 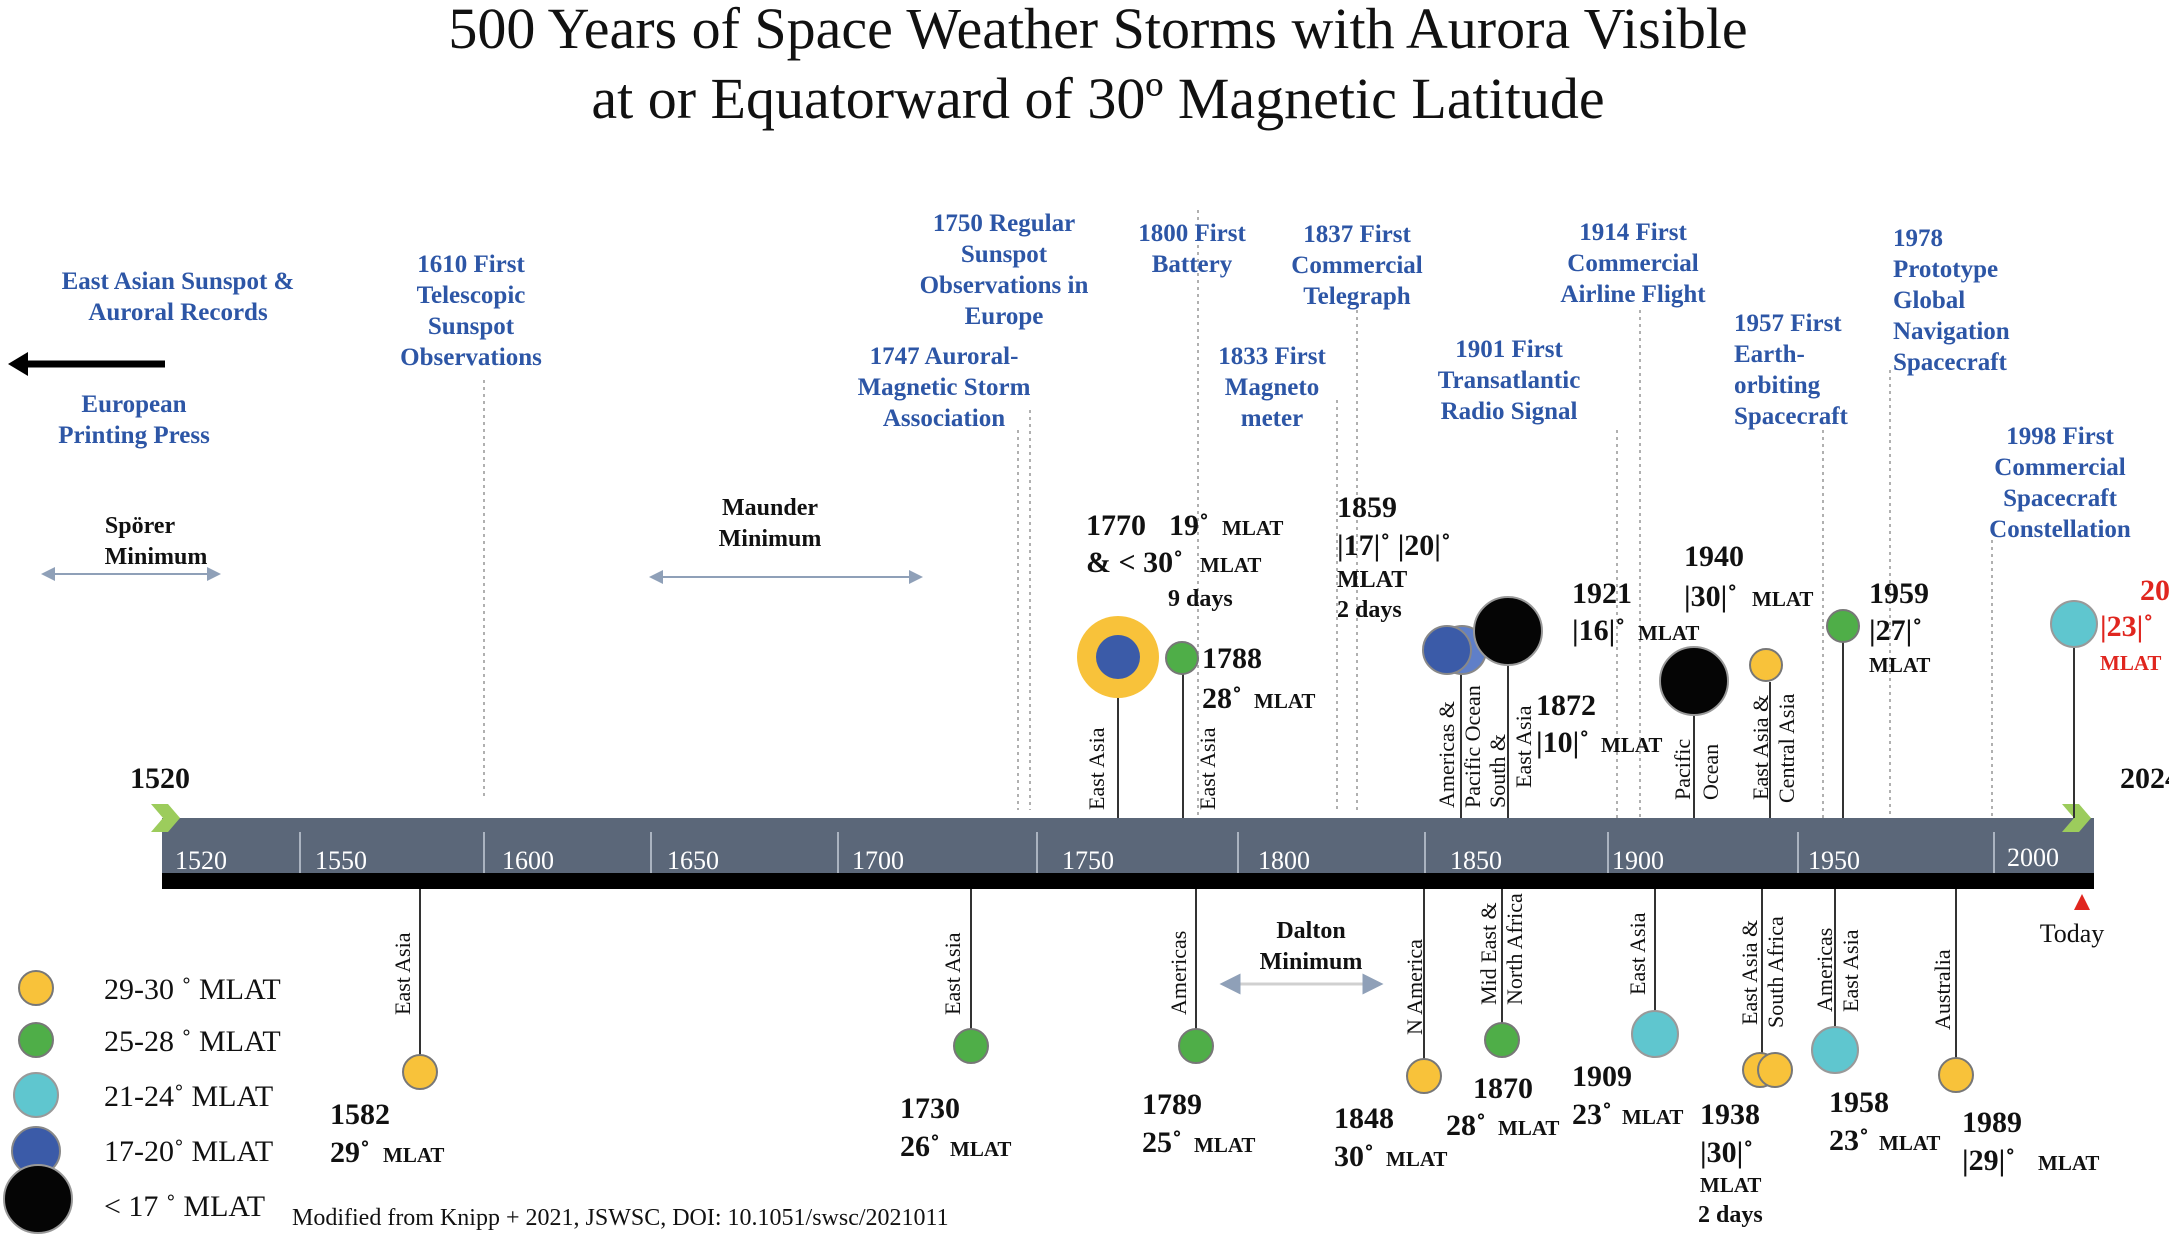 I want to click on event-text: Magneto, so click(x=1272, y=387).